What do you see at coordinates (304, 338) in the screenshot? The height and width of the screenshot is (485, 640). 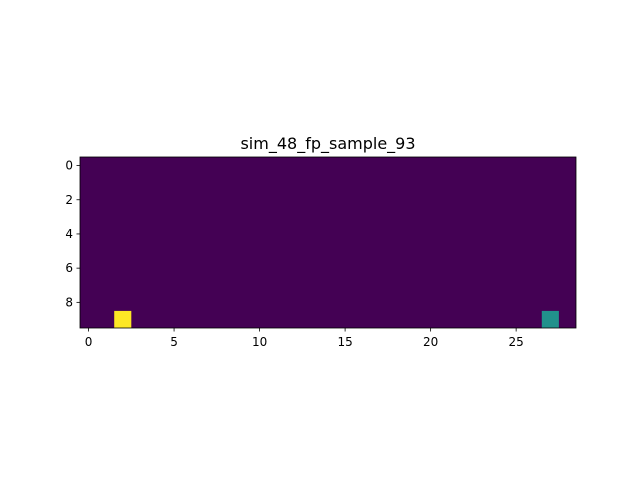 I see `x-axis: 0 5 10 15 20 25` at bounding box center [304, 338].